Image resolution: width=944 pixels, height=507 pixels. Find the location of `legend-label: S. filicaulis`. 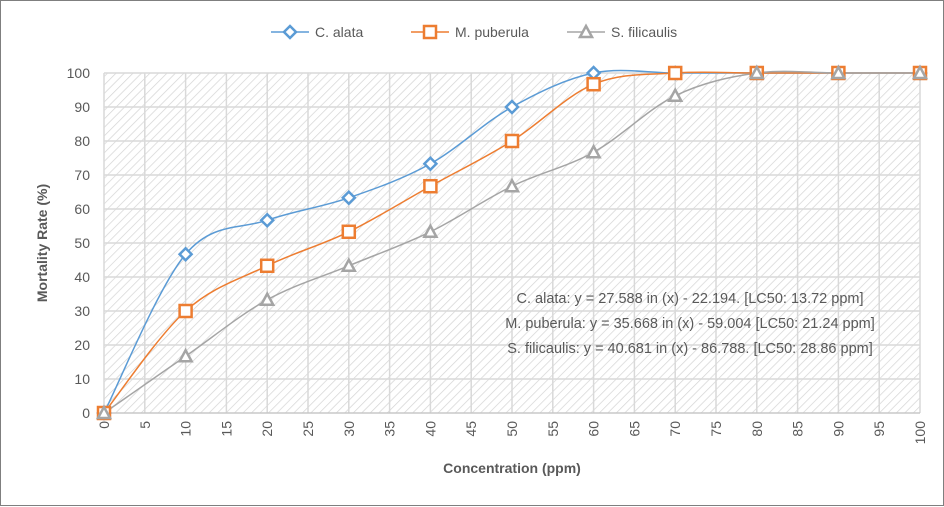

legend-label: S. filicaulis is located at coordinates (644, 32).